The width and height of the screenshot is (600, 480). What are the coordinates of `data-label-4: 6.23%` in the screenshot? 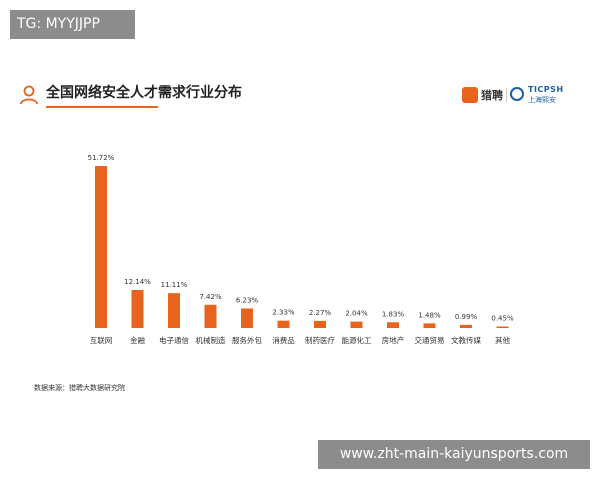 It's located at (247, 300).